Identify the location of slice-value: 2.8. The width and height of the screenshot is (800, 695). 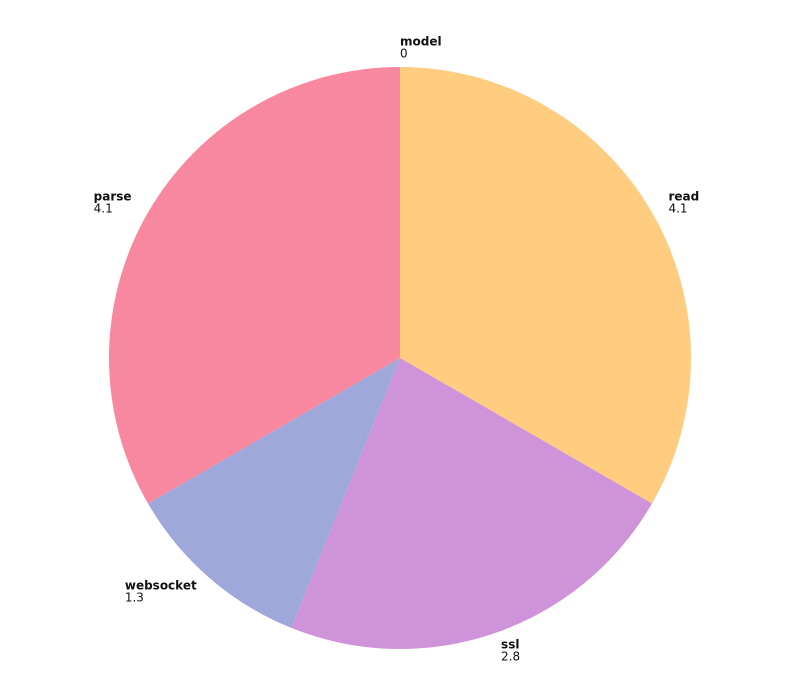
(510, 657).